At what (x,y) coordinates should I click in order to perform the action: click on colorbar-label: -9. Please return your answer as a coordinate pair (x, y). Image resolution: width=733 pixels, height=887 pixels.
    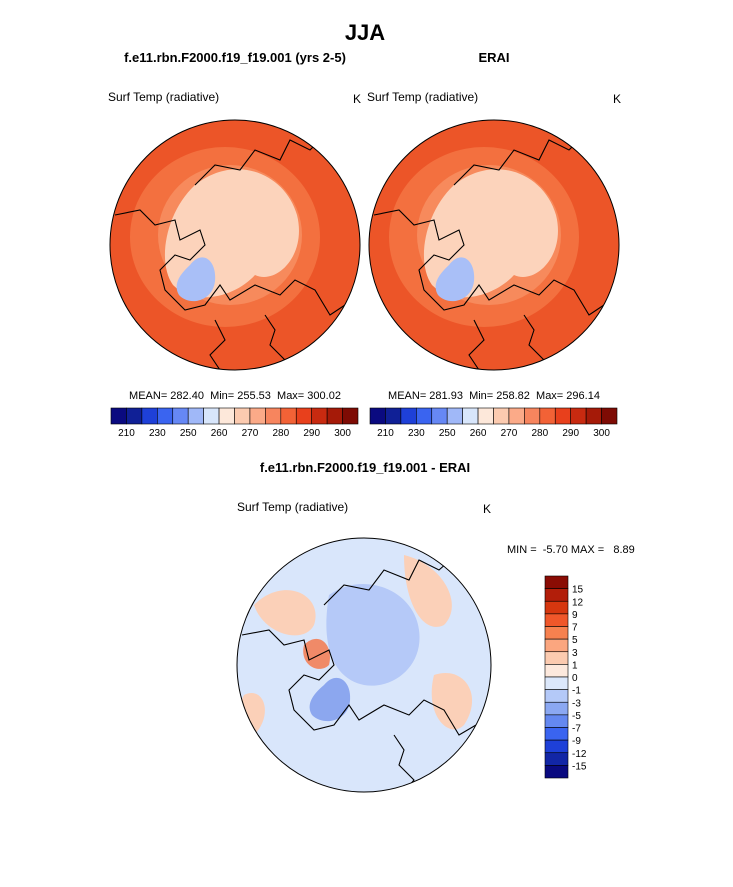
    Looking at the image, I should click on (576, 741).